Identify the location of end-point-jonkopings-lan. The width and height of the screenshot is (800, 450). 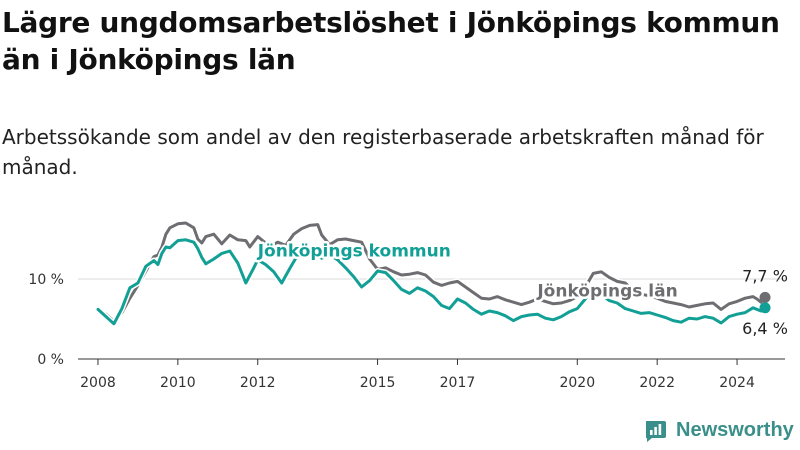
(765, 297).